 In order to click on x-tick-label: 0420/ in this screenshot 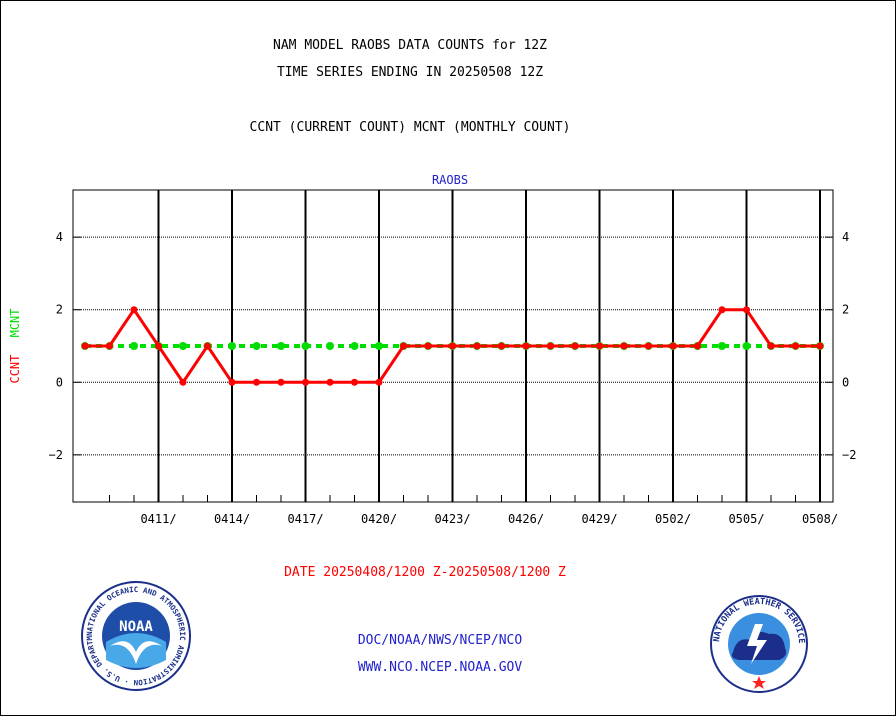, I will do `click(379, 519)`.